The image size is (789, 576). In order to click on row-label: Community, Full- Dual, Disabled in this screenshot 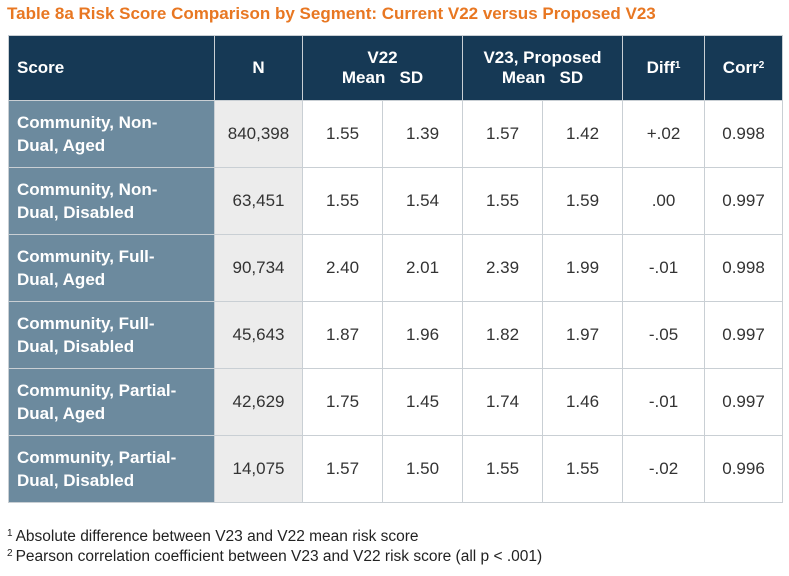, I will do `click(111, 335)`.